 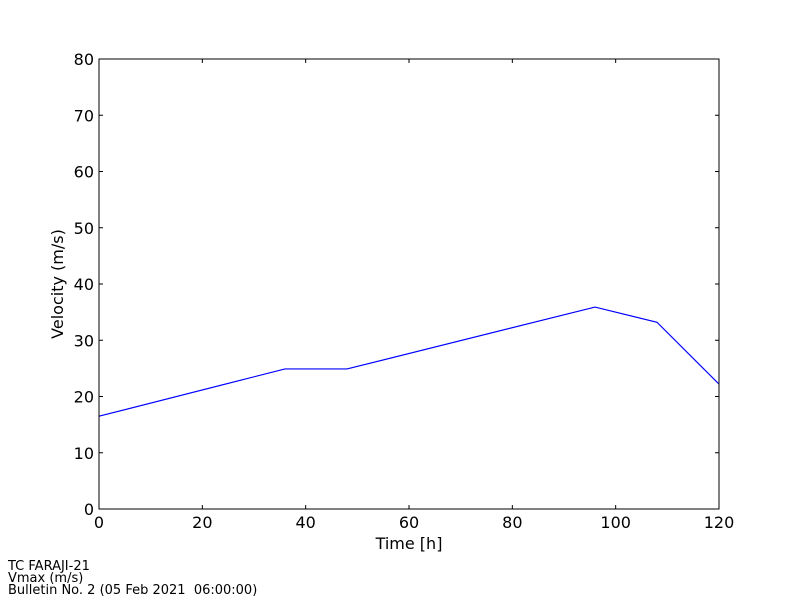 What do you see at coordinates (305, 522) in the screenshot?
I see `x-tick-label: 40` at bounding box center [305, 522].